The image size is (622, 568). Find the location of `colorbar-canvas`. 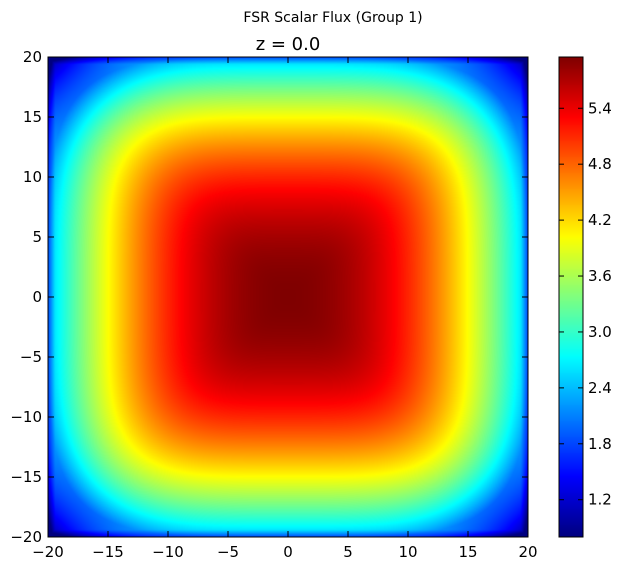

colorbar-canvas is located at coordinates (571, 297).